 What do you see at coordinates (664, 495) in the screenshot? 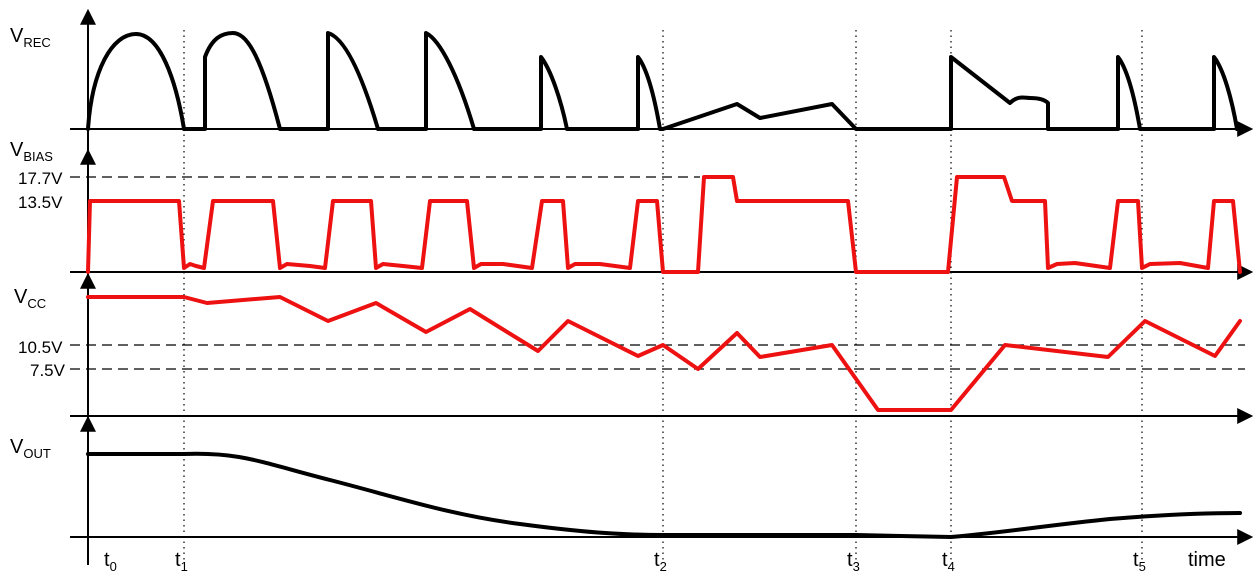
I see `vout-waveform` at bounding box center [664, 495].